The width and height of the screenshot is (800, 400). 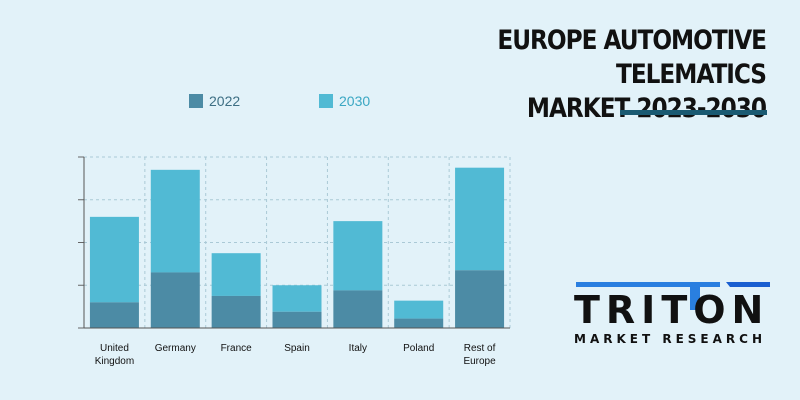 I want to click on chart-title-line-1: EUROPE AUTOMOTIVE TELEMATICS, so click(x=632, y=57).